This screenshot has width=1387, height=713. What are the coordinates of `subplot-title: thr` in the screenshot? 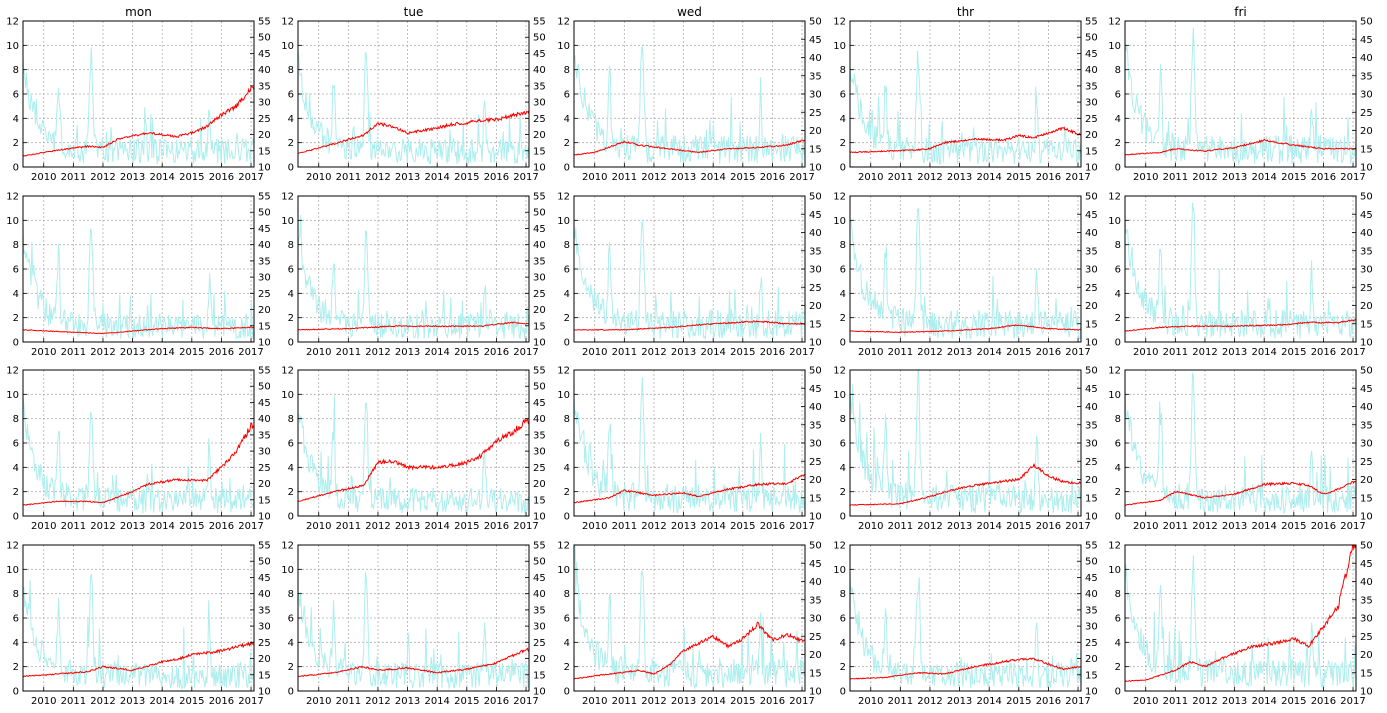 It's located at (965, 12).